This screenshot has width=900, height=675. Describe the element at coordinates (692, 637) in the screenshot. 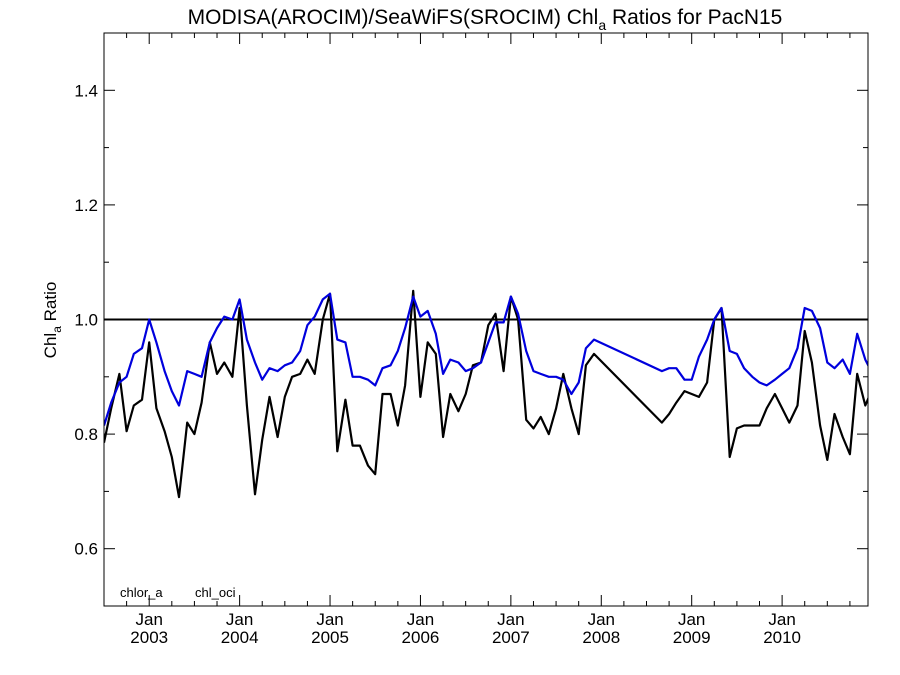

I see `x-tick-label-year: 2009` at that location.